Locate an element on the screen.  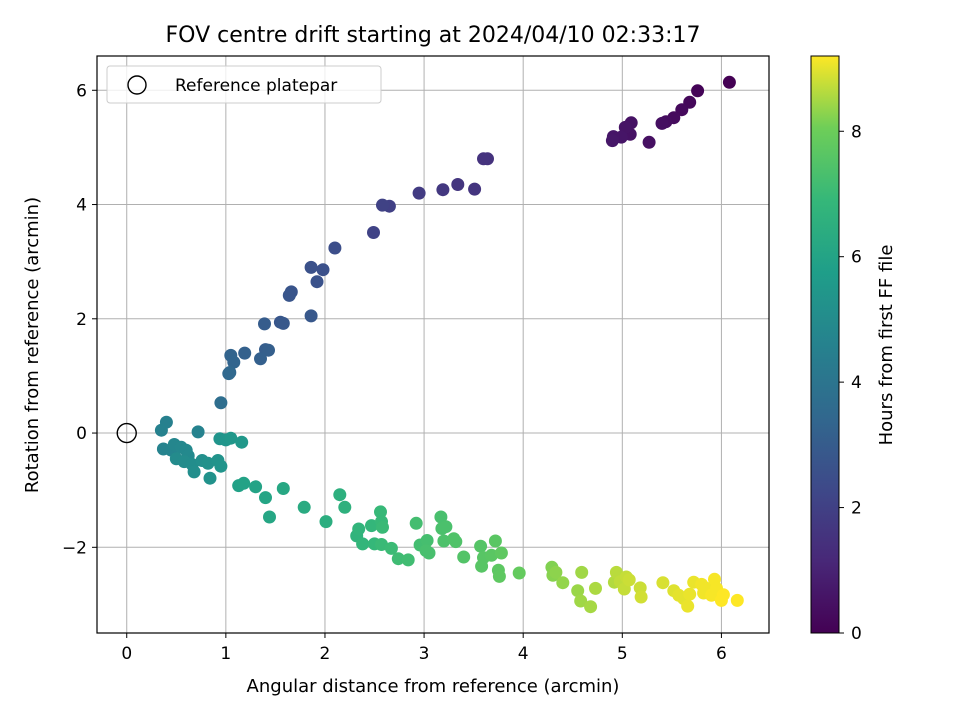
y-tick-label: 2 is located at coordinates (81, 320).